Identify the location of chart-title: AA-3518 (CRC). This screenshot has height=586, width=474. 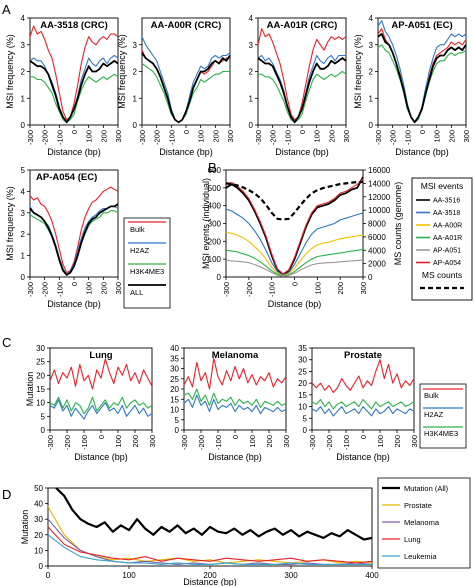
(74, 25).